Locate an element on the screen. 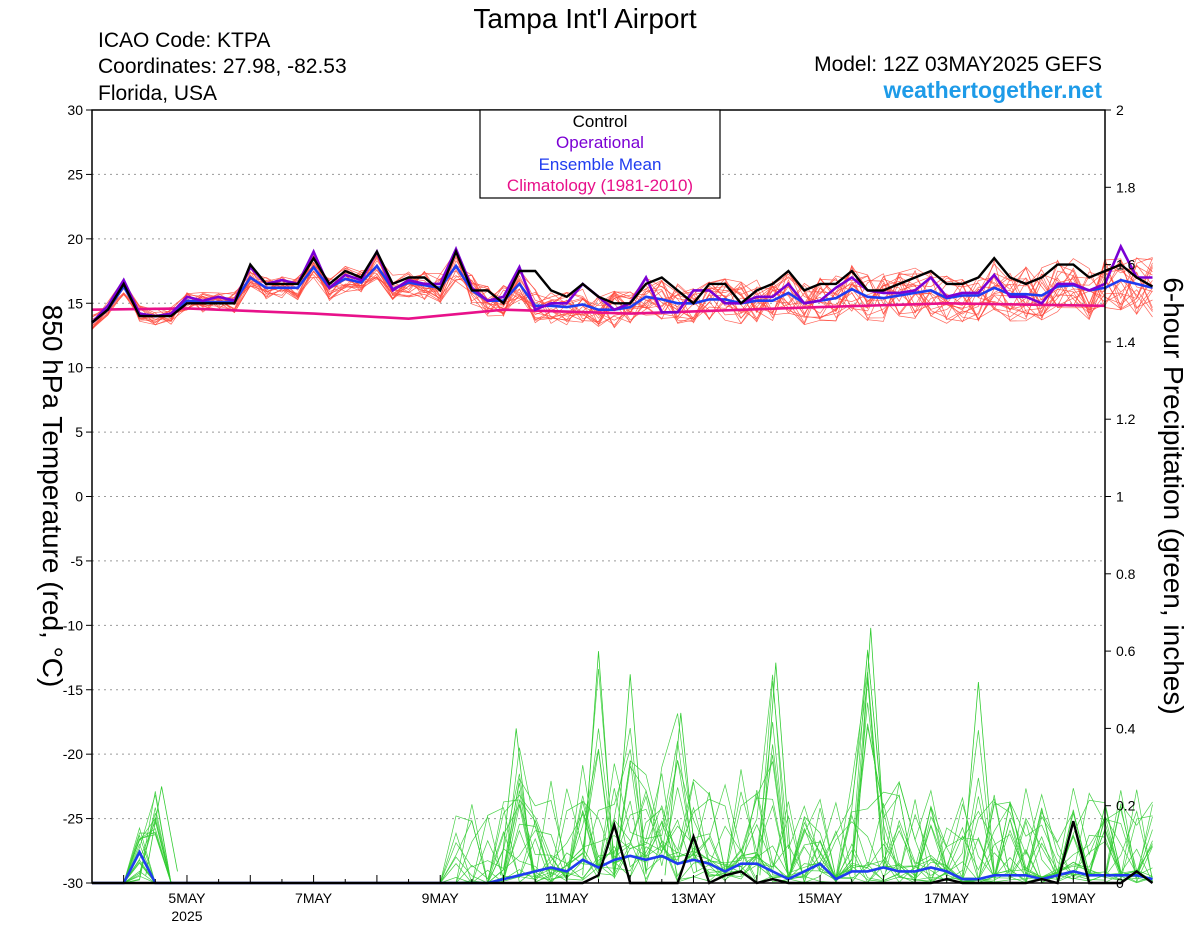  icao-code: ICAO Code: KTPA is located at coordinates (184, 40).